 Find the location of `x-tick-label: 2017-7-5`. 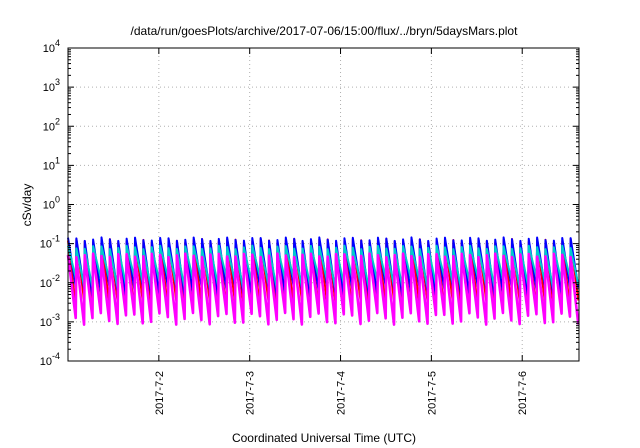

x-tick-label: 2017-7-5 is located at coordinates (432, 393).